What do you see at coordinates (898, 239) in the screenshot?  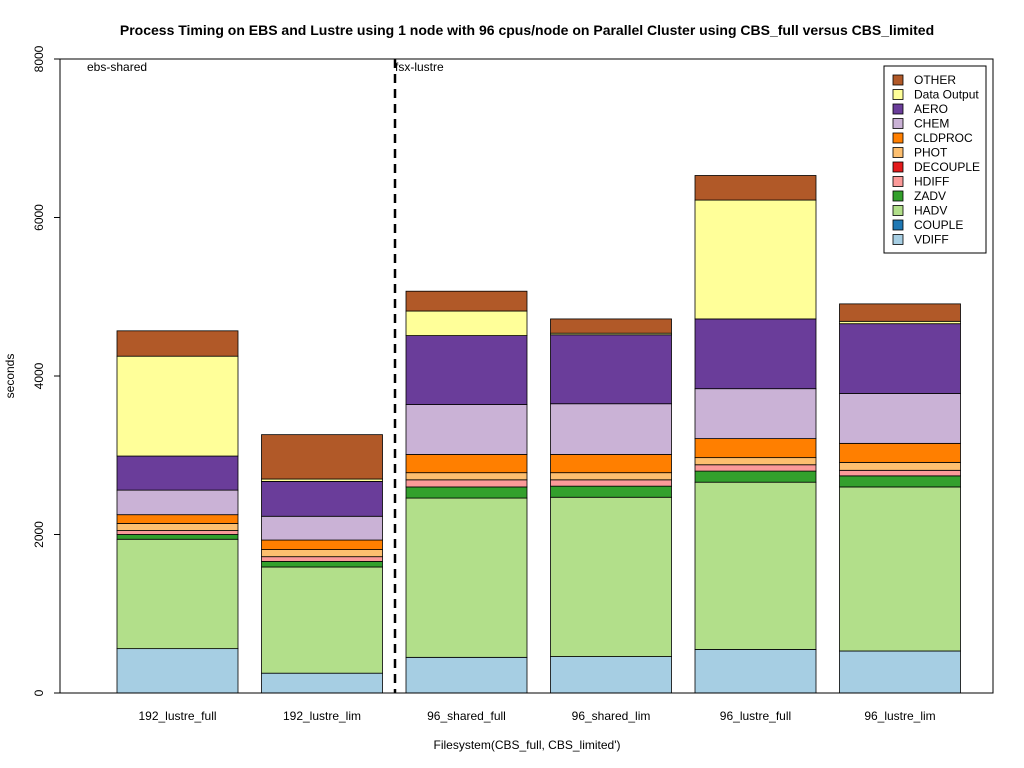 I see `legend-swatch-vdiff` at bounding box center [898, 239].